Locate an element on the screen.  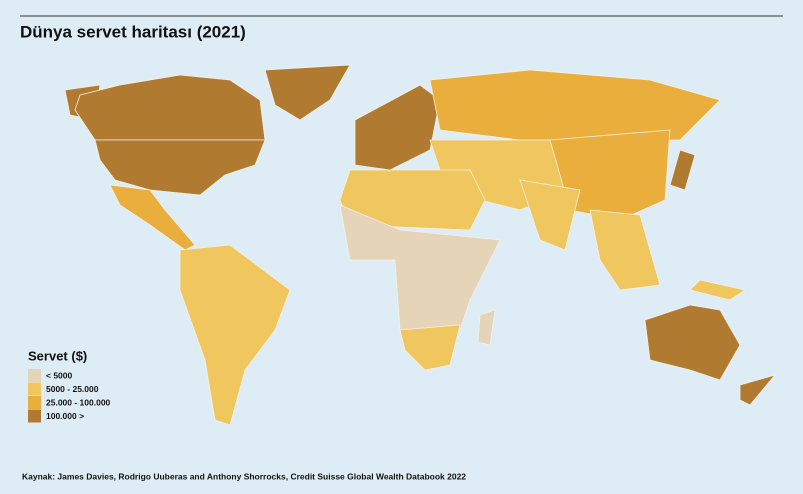
western-europe is located at coordinates (397, 127).